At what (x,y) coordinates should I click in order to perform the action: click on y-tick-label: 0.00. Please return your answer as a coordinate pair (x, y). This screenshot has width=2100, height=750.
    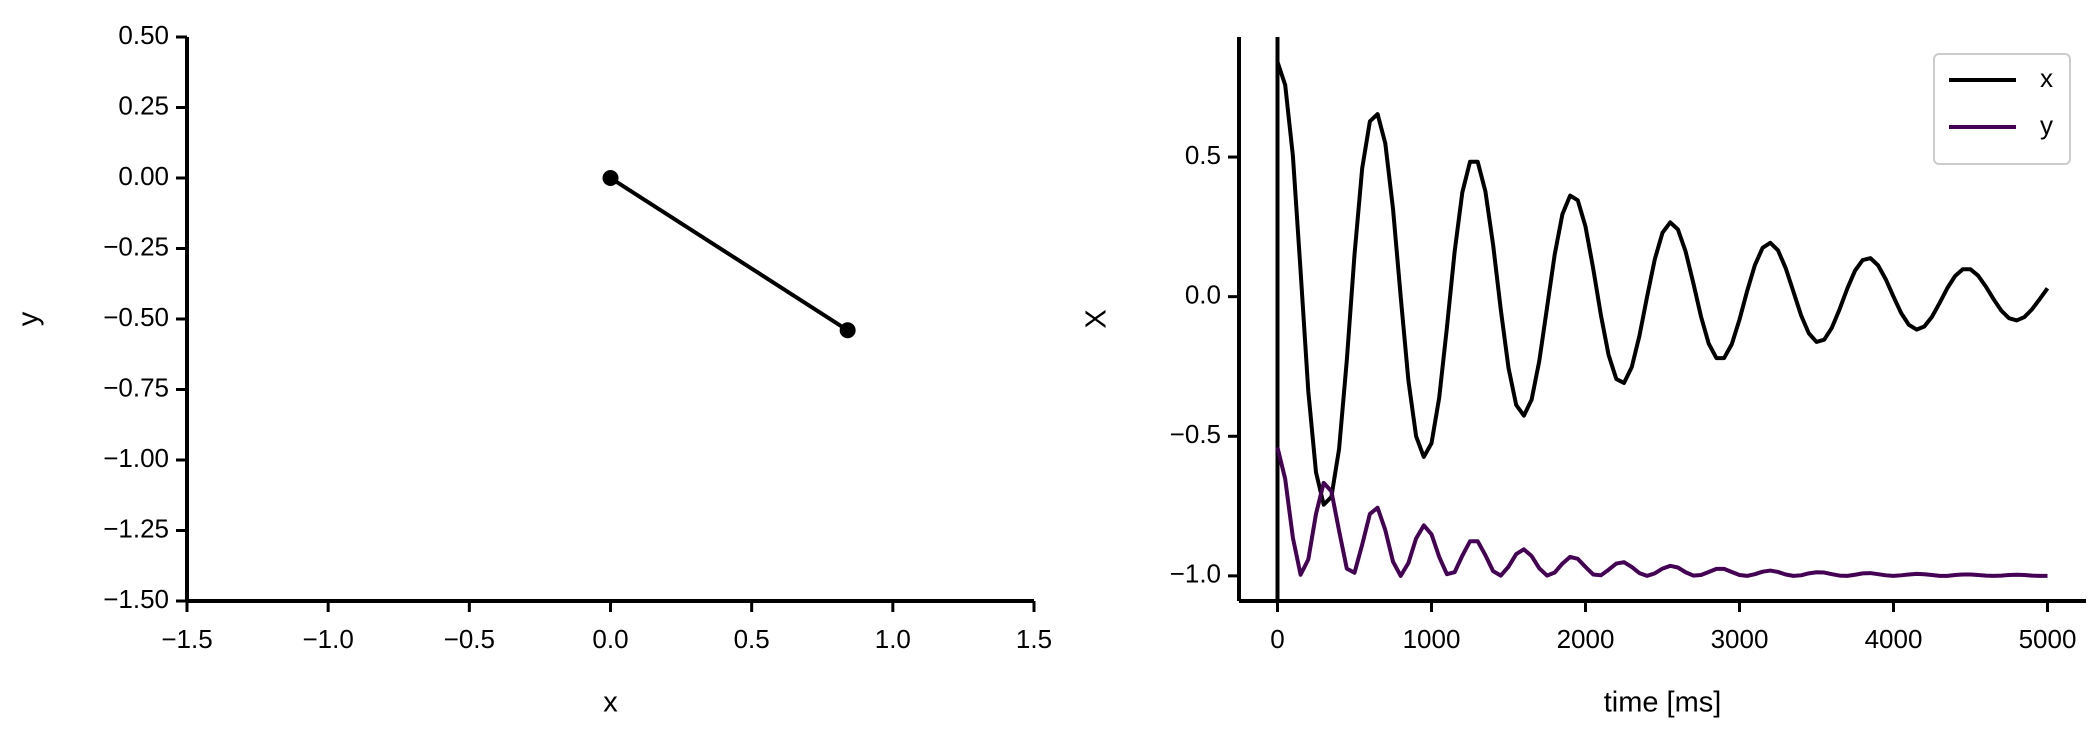
    Looking at the image, I should click on (143, 176).